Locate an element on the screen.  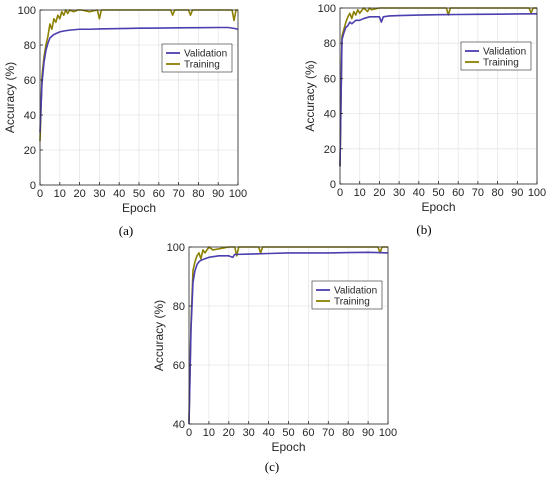
panel-caption: (a) is located at coordinates (126, 230).